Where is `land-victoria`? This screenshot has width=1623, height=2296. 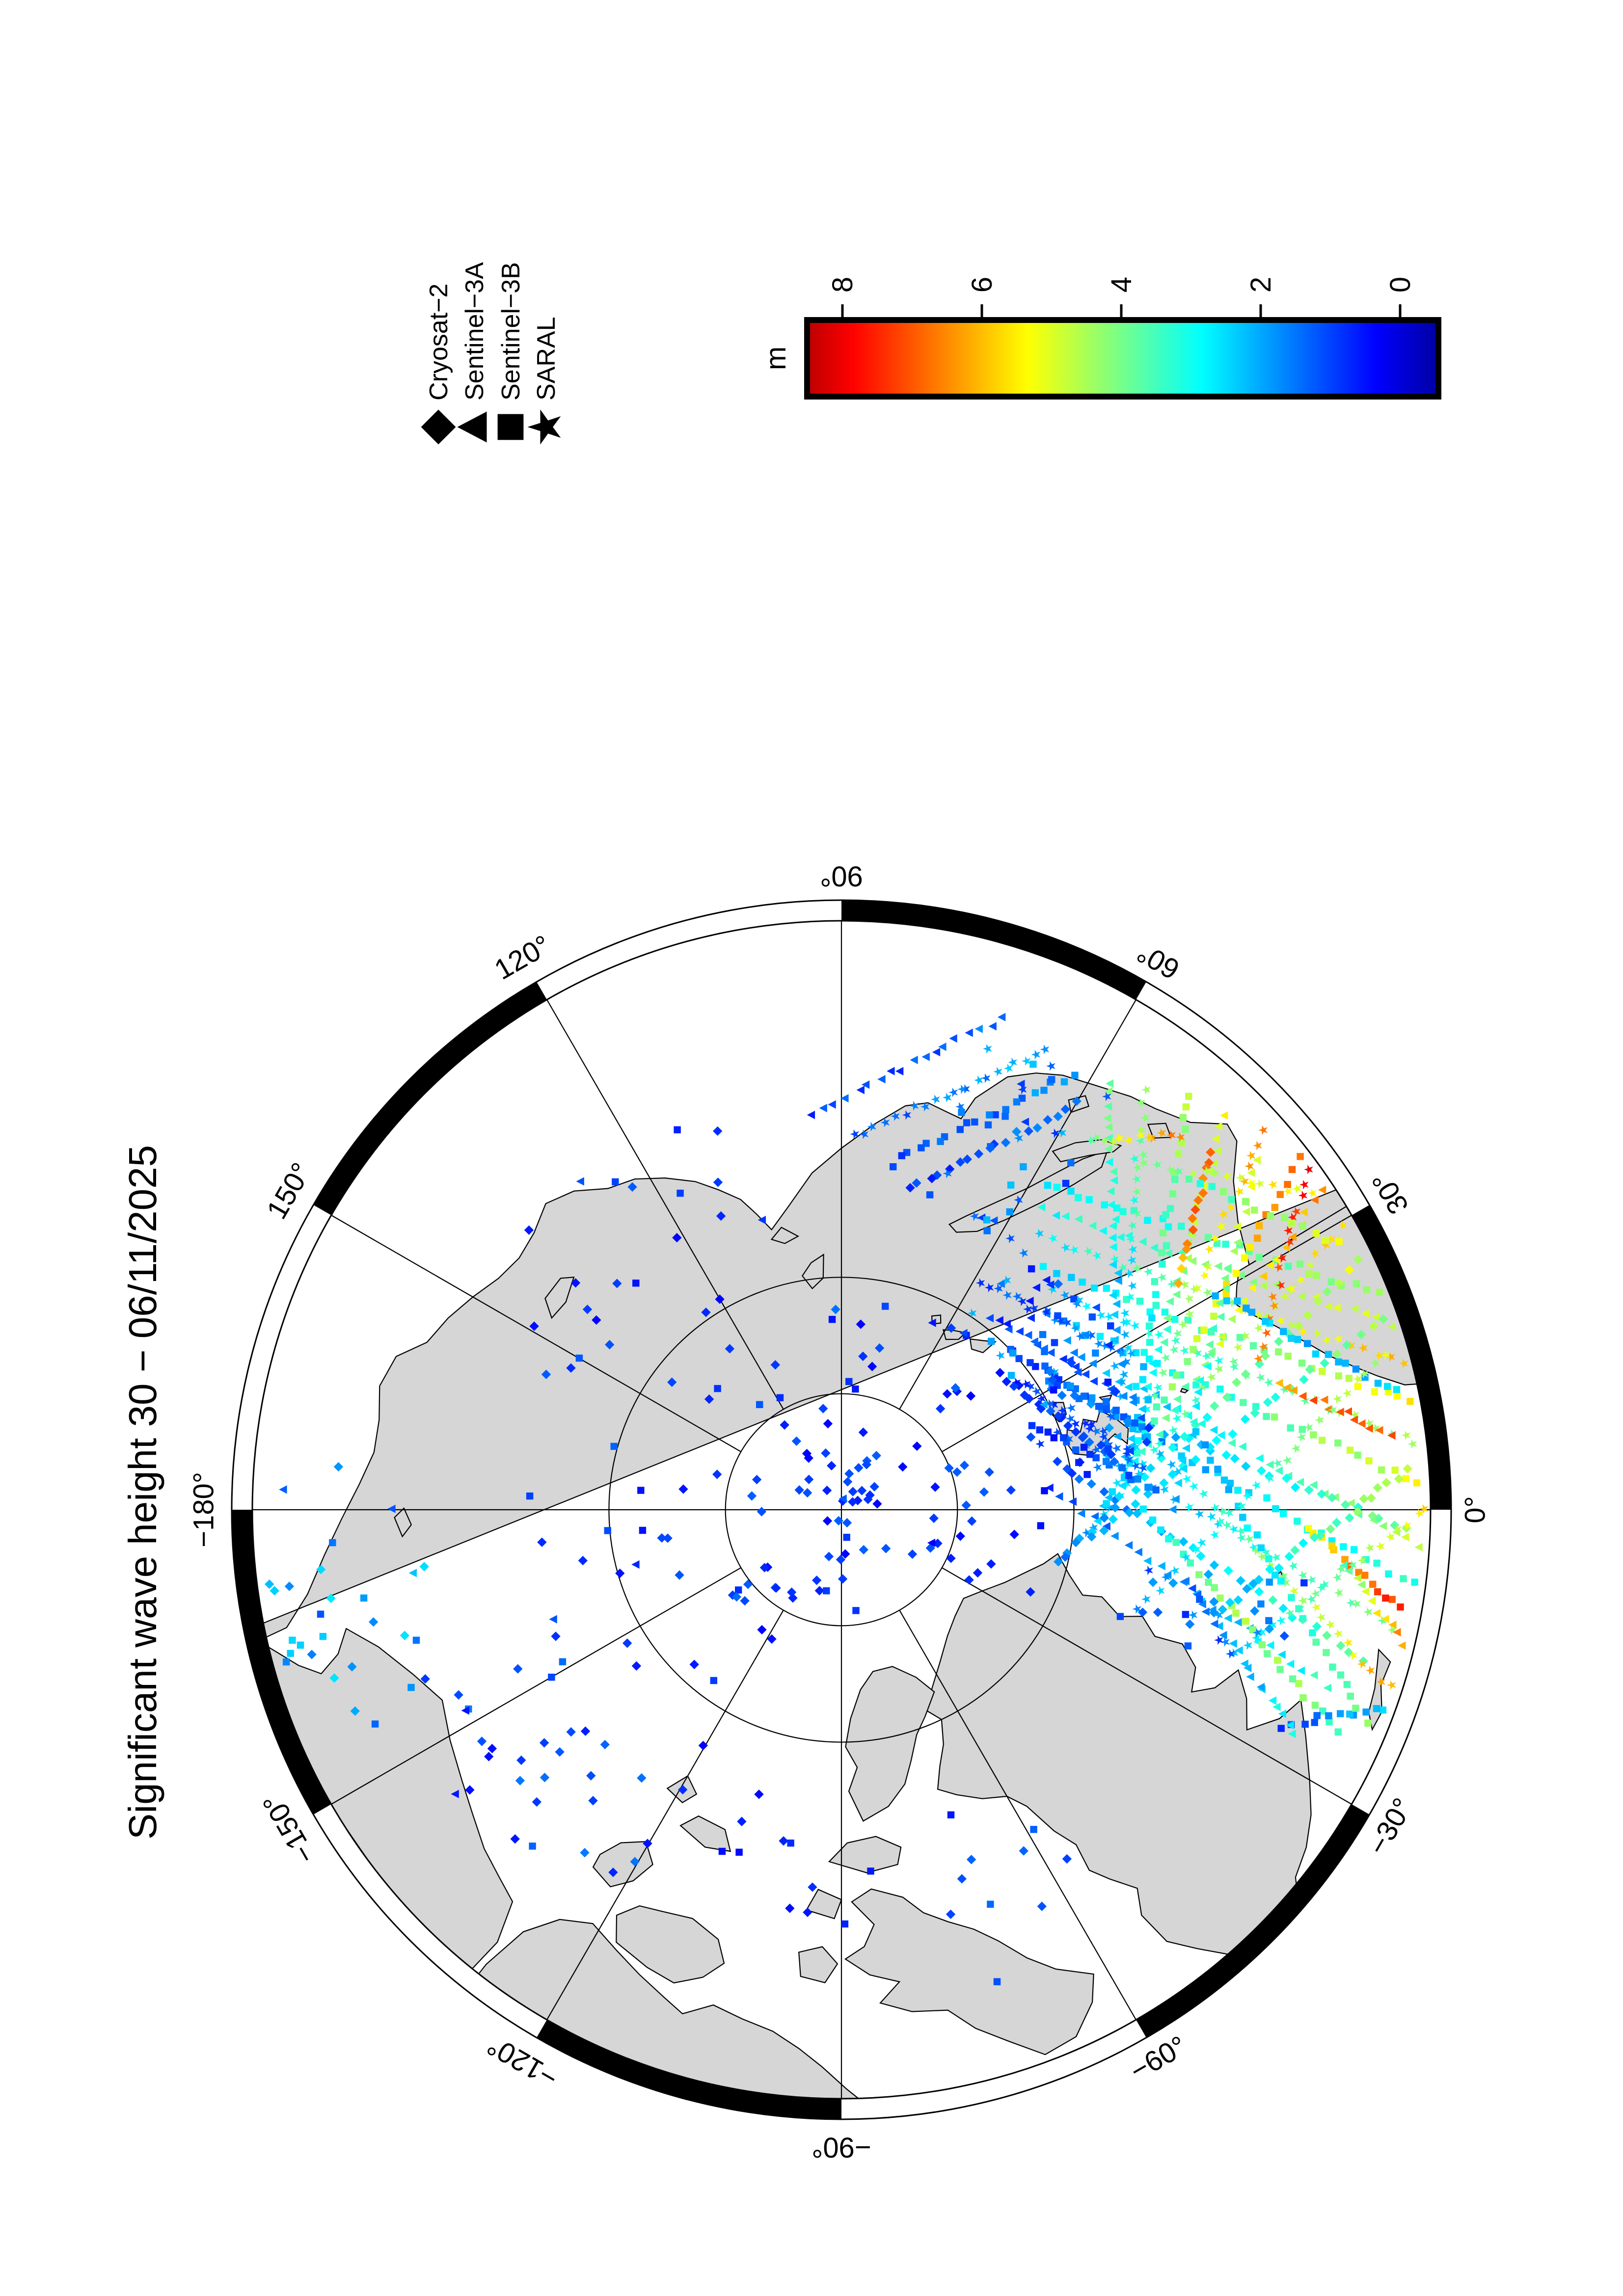 land-victoria is located at coordinates (670, 1944).